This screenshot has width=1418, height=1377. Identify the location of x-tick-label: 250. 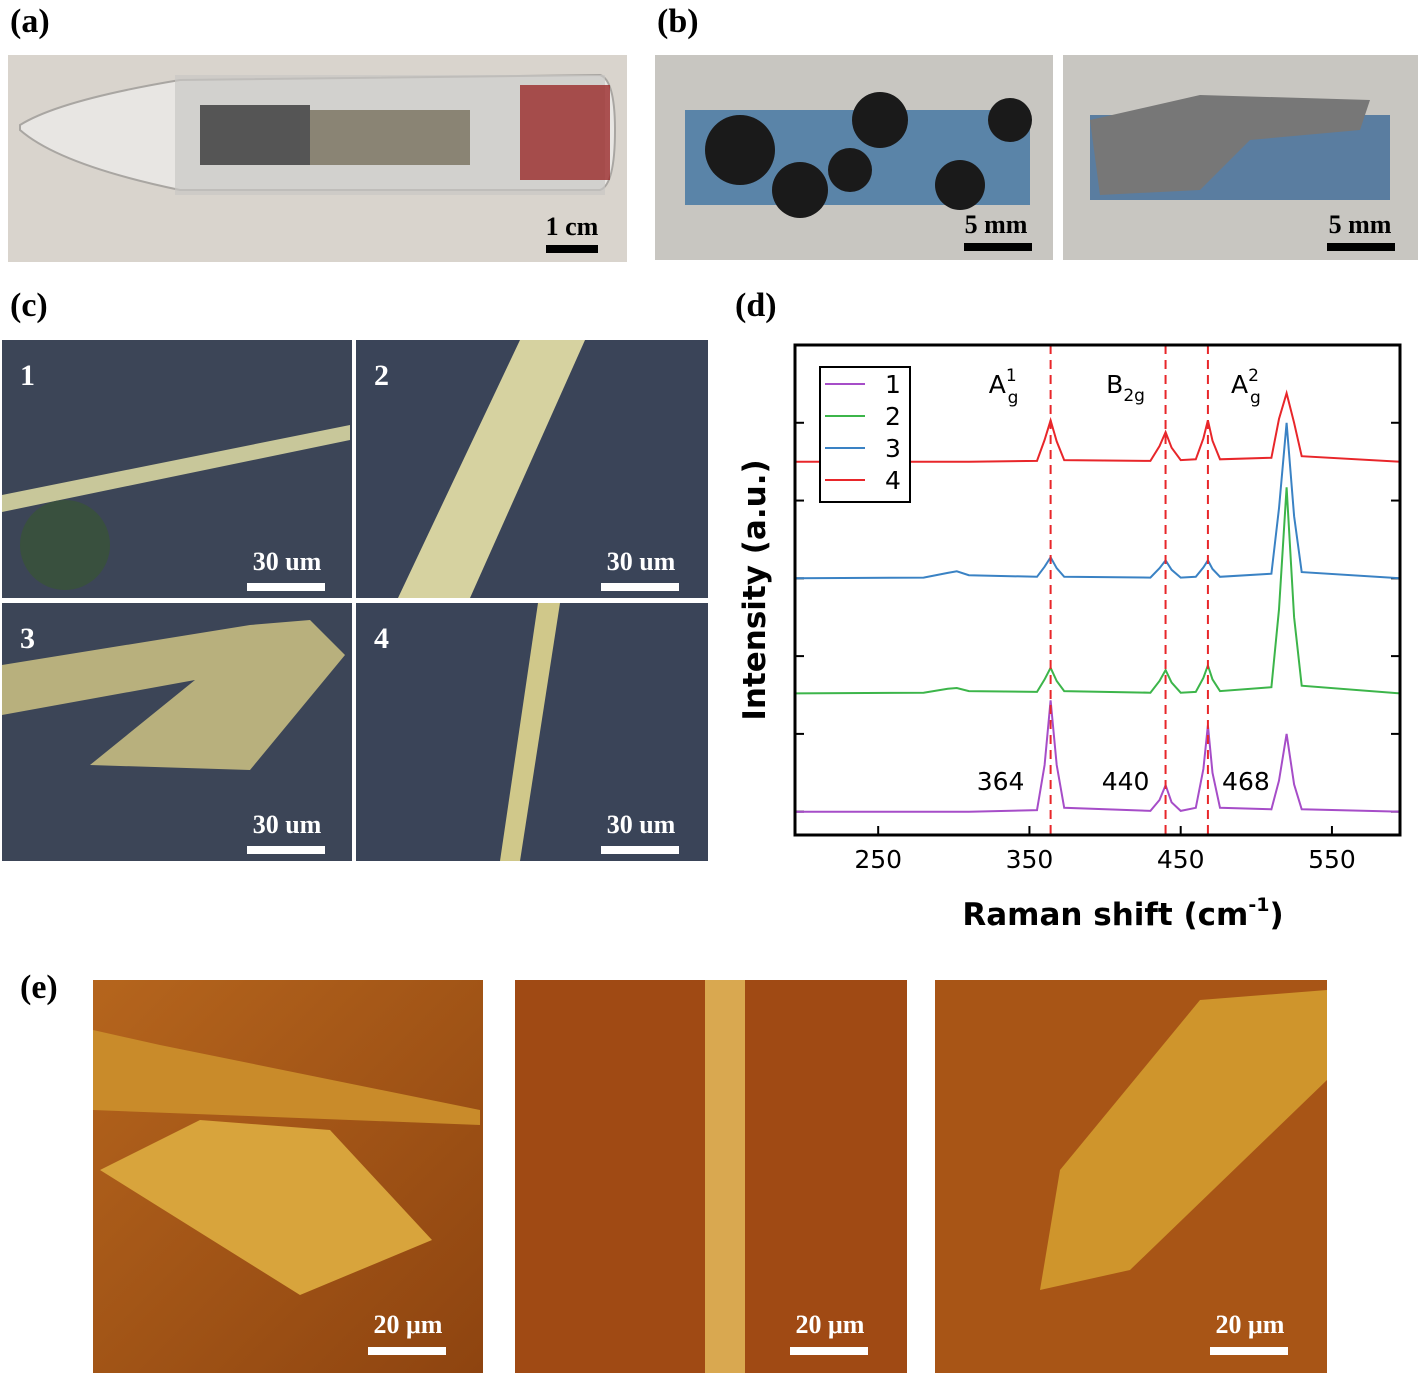
(878, 859).